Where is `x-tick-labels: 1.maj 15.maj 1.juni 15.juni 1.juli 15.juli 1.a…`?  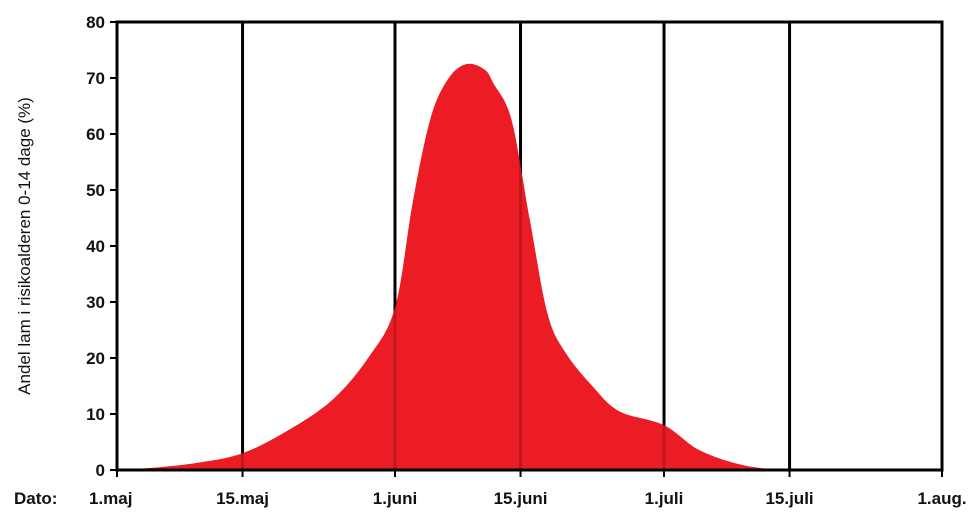
x-tick-labels: 1.maj 15.maj 1.juni 15.juni 1.juli 15.juli 1.a… is located at coordinates (528, 489).